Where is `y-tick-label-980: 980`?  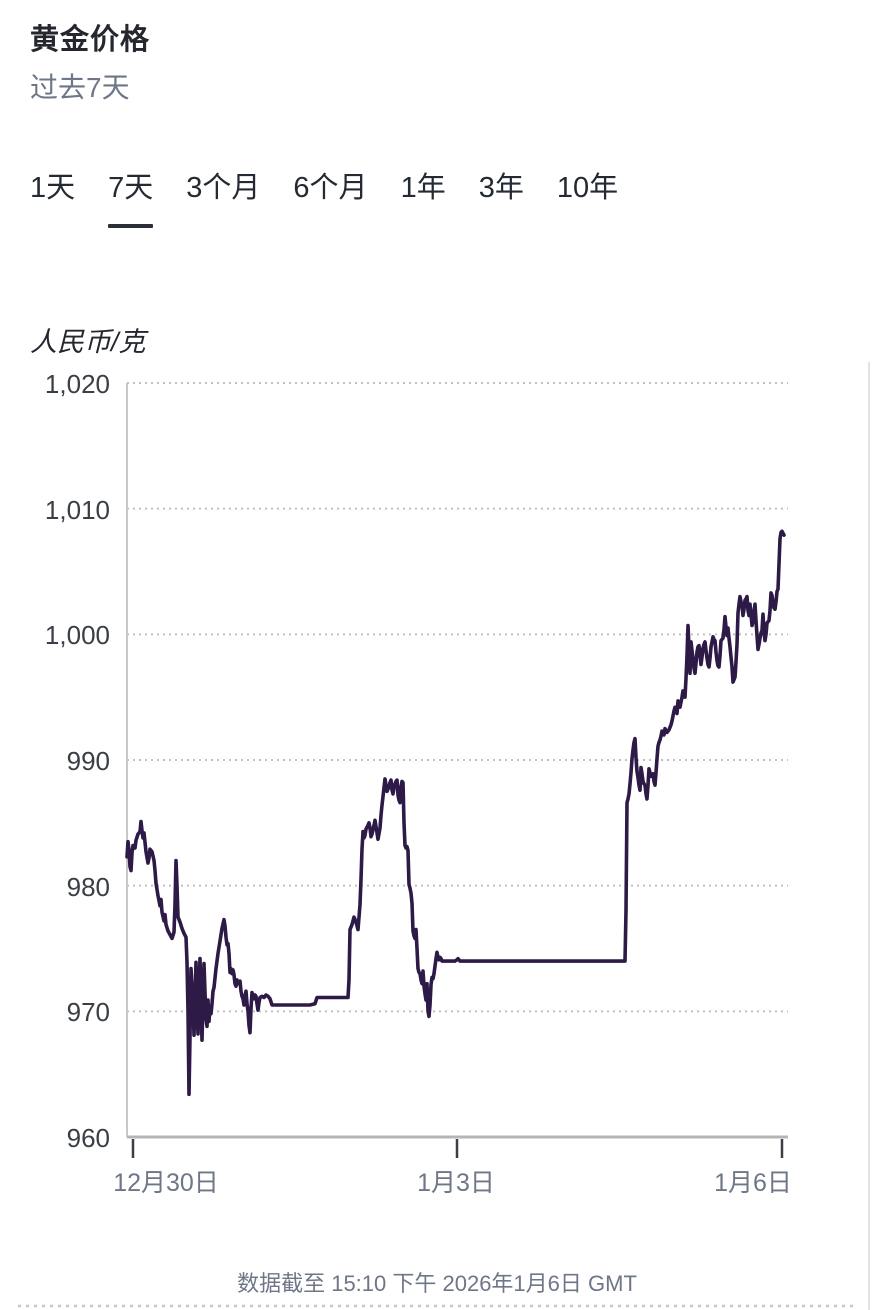
y-tick-label-980: 980 is located at coordinates (88, 886).